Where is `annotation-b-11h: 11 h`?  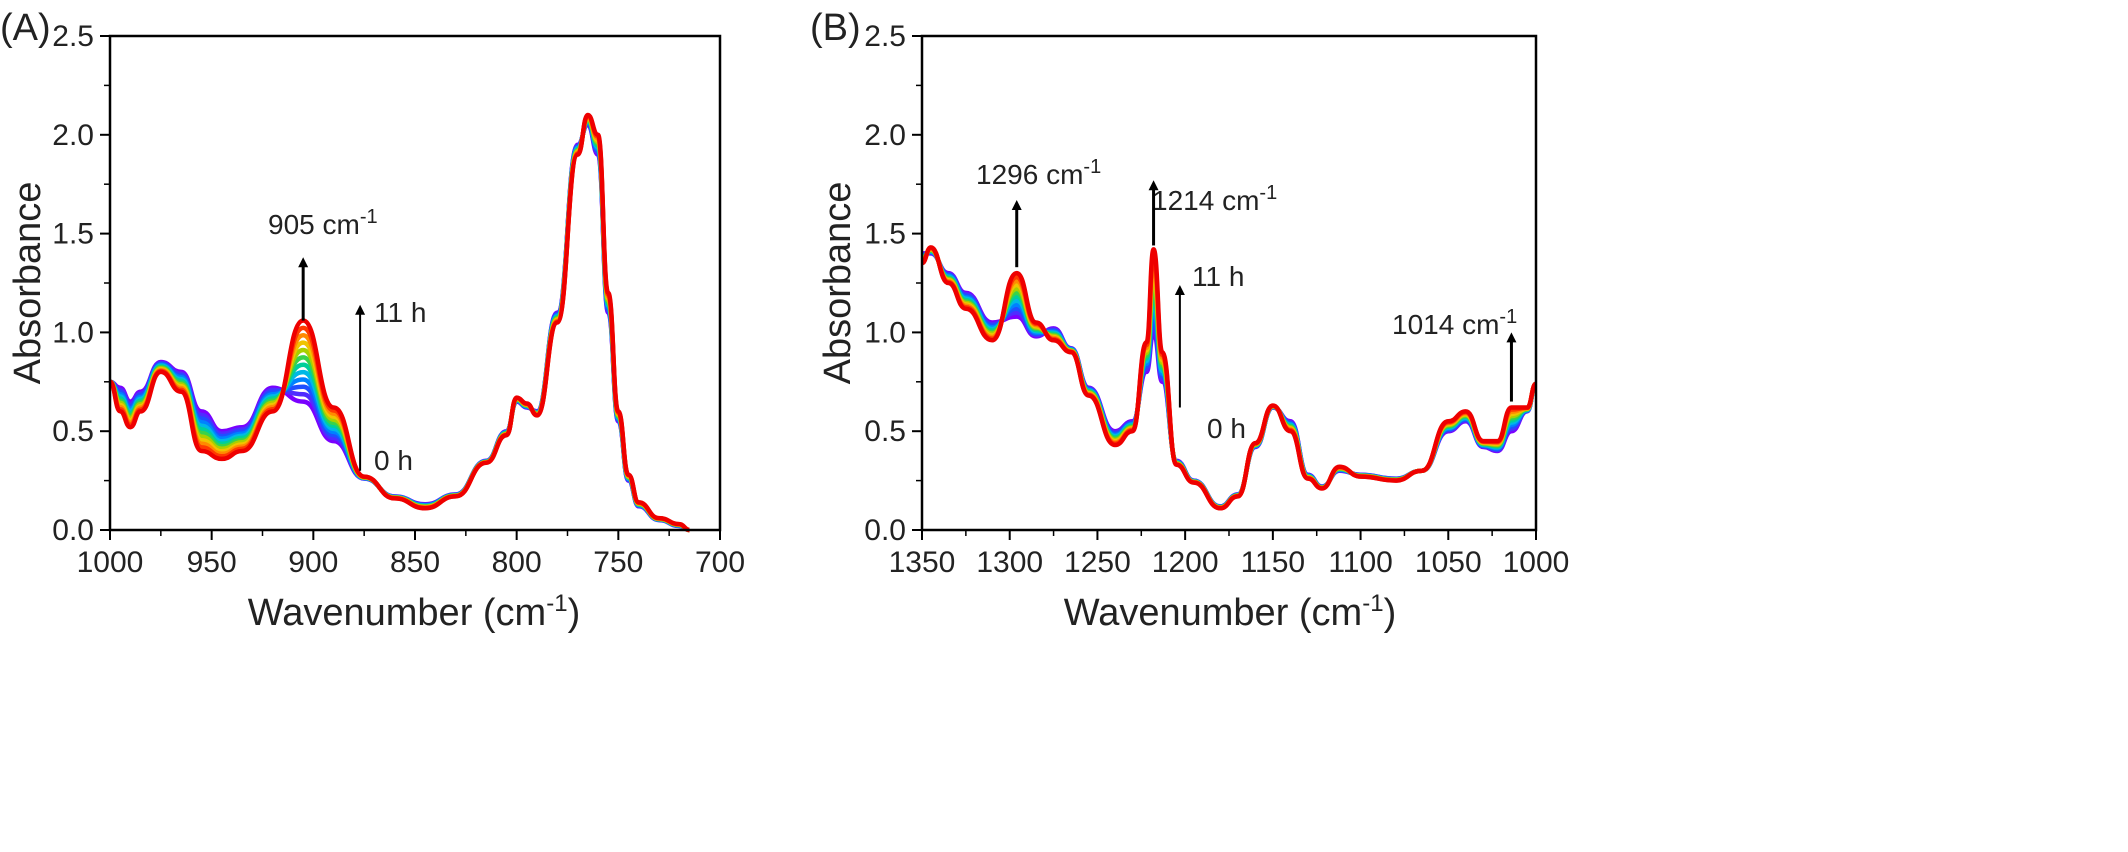
annotation-b-11h: 11 h is located at coordinates (1218, 276).